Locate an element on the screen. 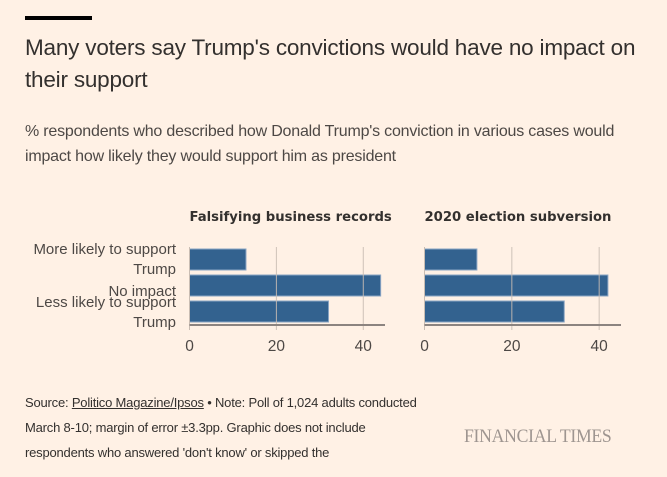 This screenshot has height=477, width=667. source-link: Politico Magazine/Ipsos is located at coordinates (137, 402).